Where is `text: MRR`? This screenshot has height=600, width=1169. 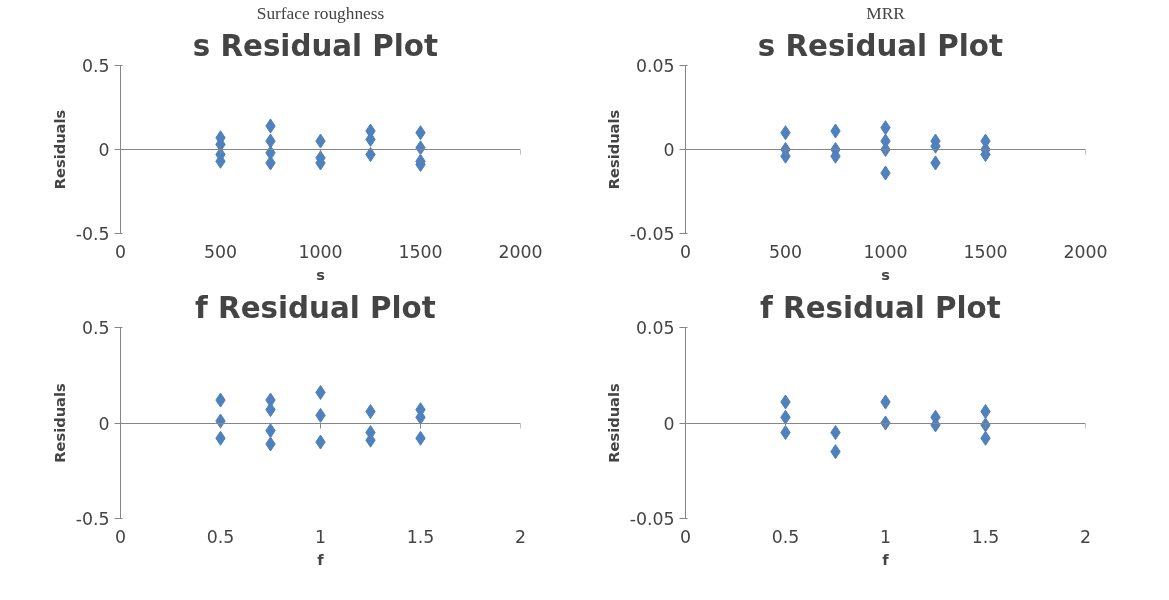 text: MRR is located at coordinates (886, 13).